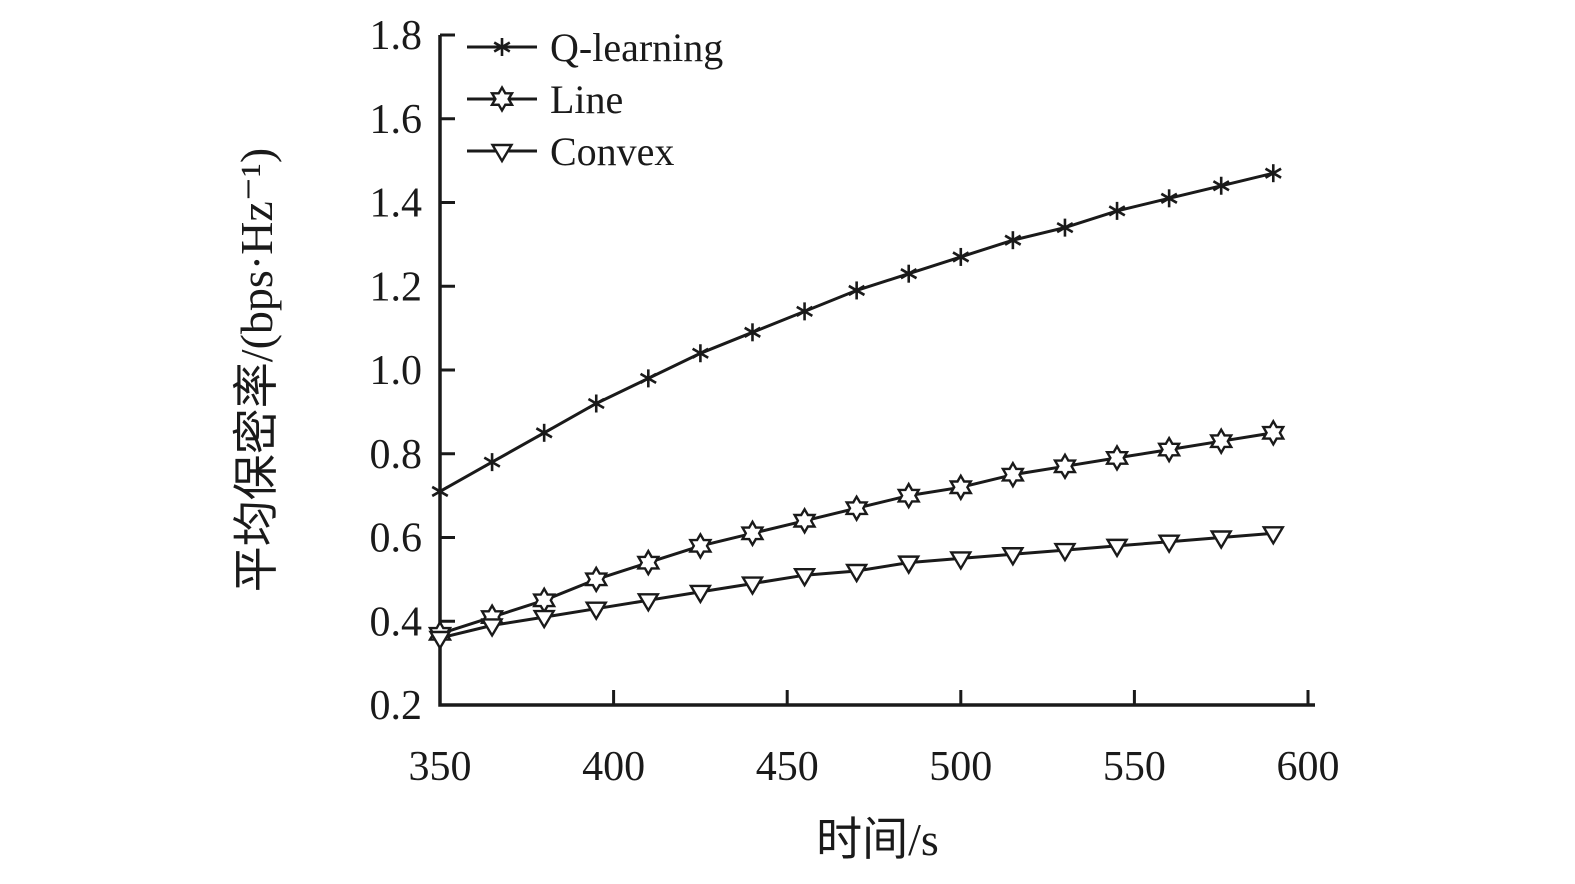  I want to click on y-axis-title: 平均保密率/(bps·Hz⁻¹), so click(256, 370).